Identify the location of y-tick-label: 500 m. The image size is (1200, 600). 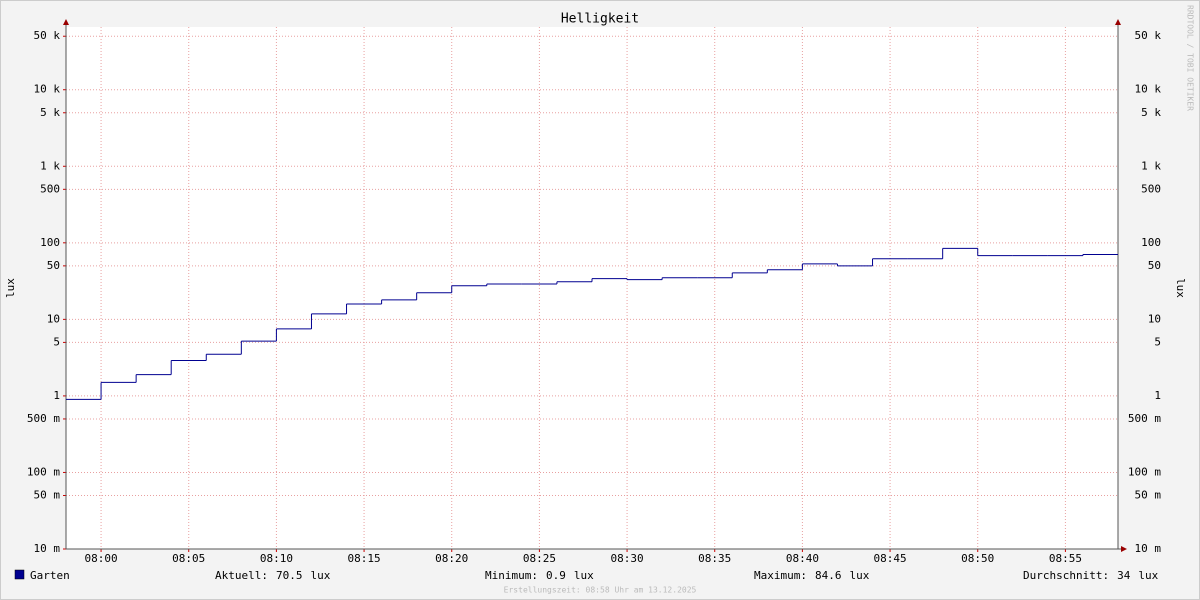
(43, 418).